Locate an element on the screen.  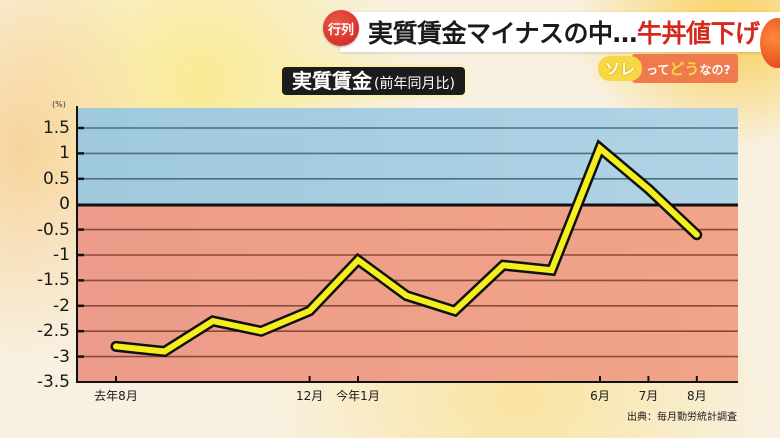
chart-title-sub: (前年同月比) is located at coordinates (414, 84).